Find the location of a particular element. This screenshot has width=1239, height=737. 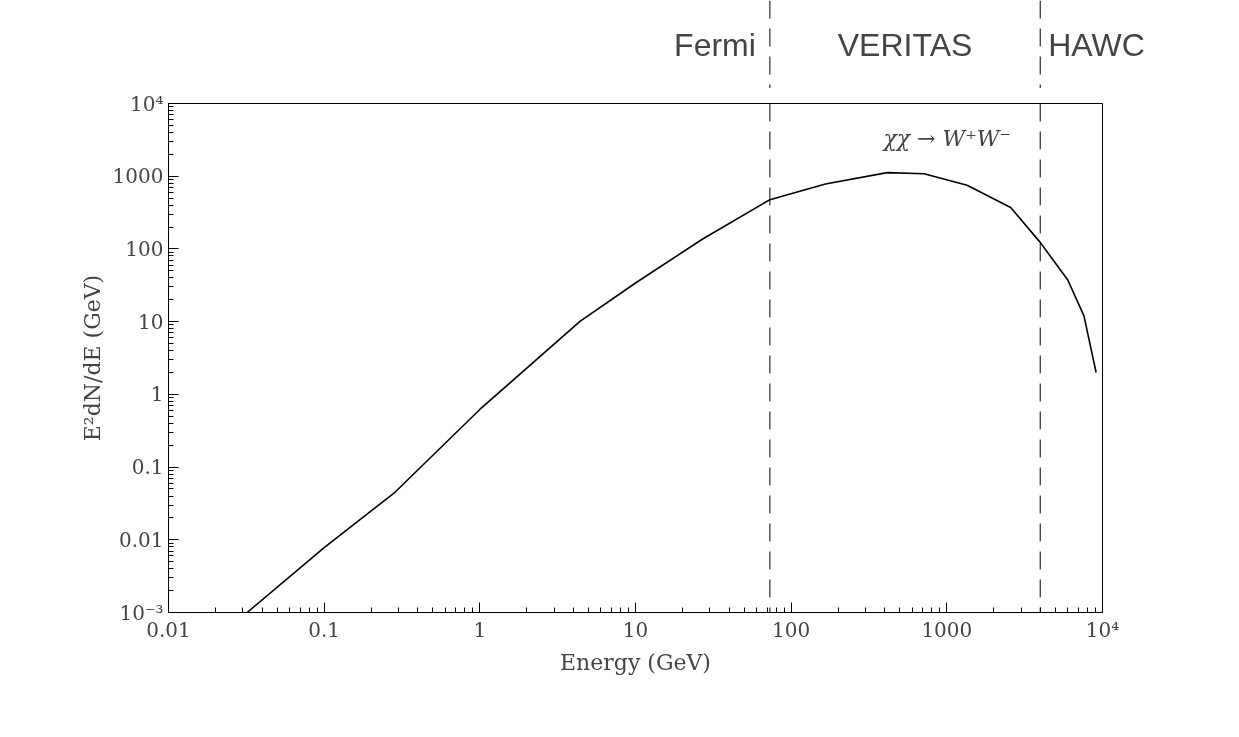

annotation: χχ → W⁺W⁻ is located at coordinates (946, 138).